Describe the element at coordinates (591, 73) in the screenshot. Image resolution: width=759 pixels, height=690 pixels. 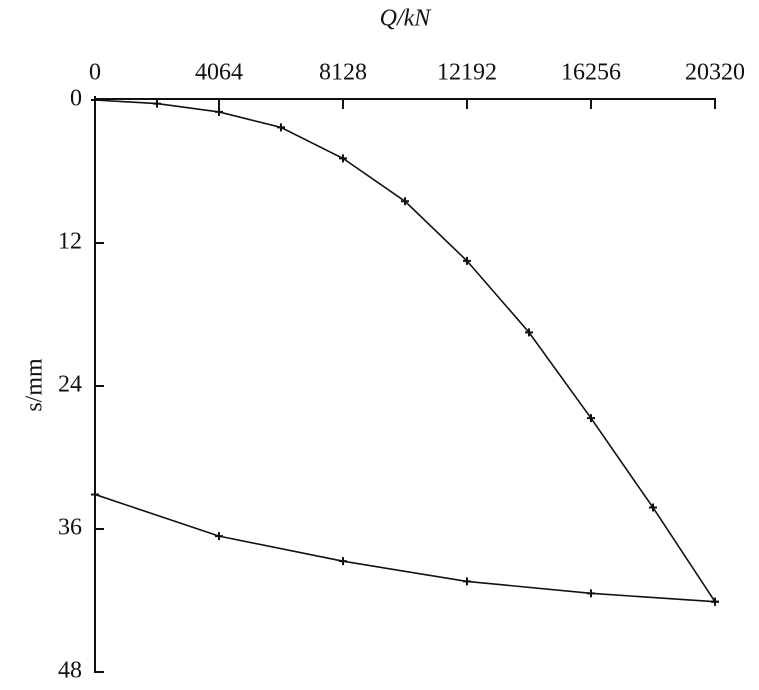
I see `x-tick-label: 16256` at that location.